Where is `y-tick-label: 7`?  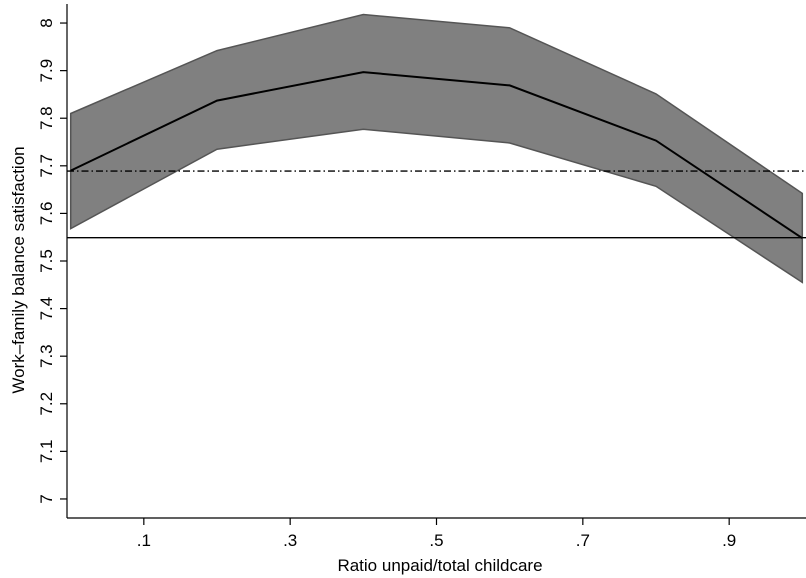
y-tick-label: 7 is located at coordinates (46, 498).